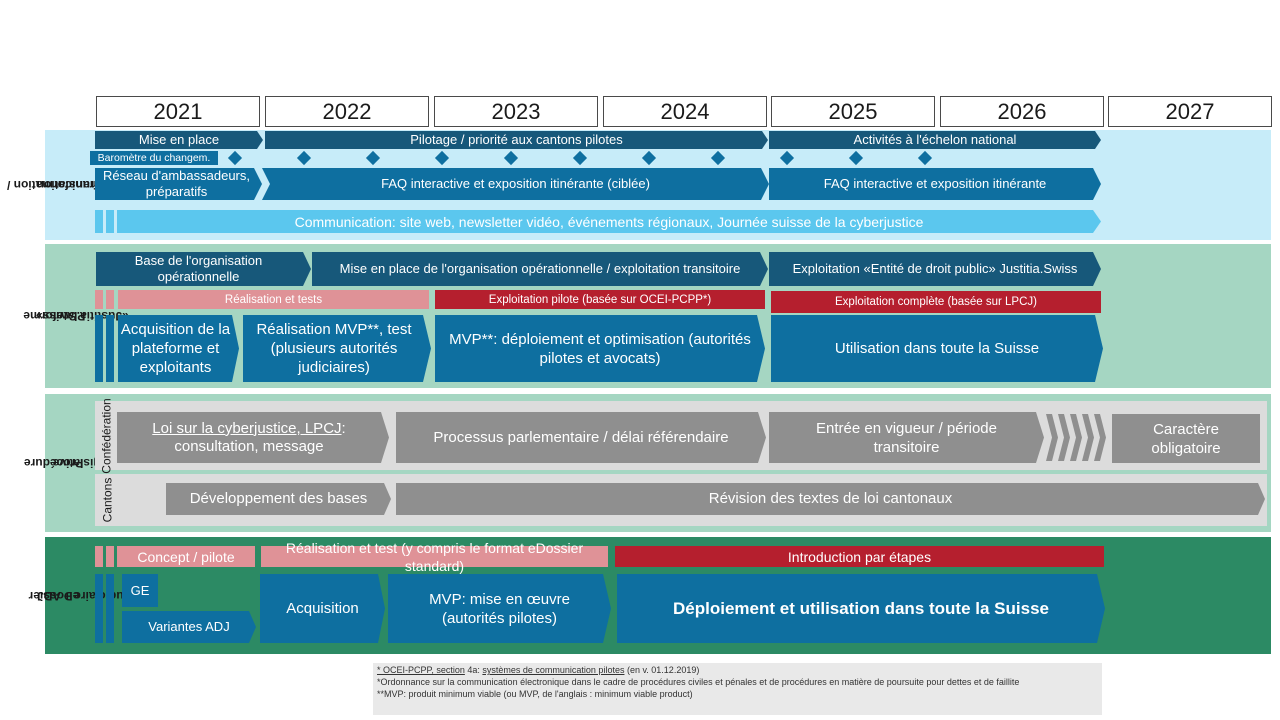  Describe the element at coordinates (178, 111) in the screenshot. I see `year-2021: 2021` at that location.